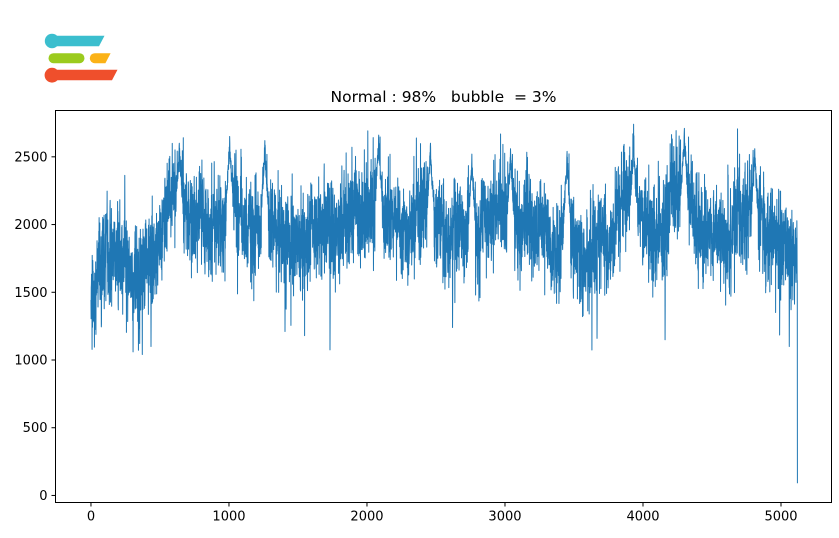 The image size is (839, 538). Describe the element at coordinates (366, 517) in the screenshot. I see `x-tick-label: 2000` at that location.